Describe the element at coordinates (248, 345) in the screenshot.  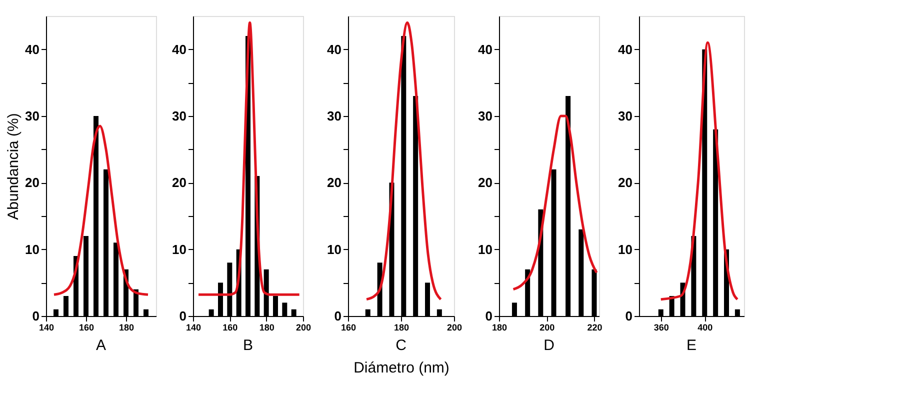
I see `text: B` at that location.